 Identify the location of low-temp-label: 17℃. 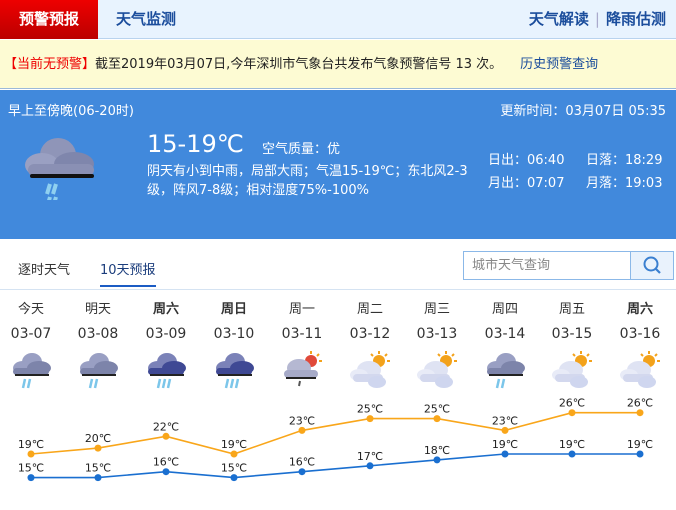
(370, 456).